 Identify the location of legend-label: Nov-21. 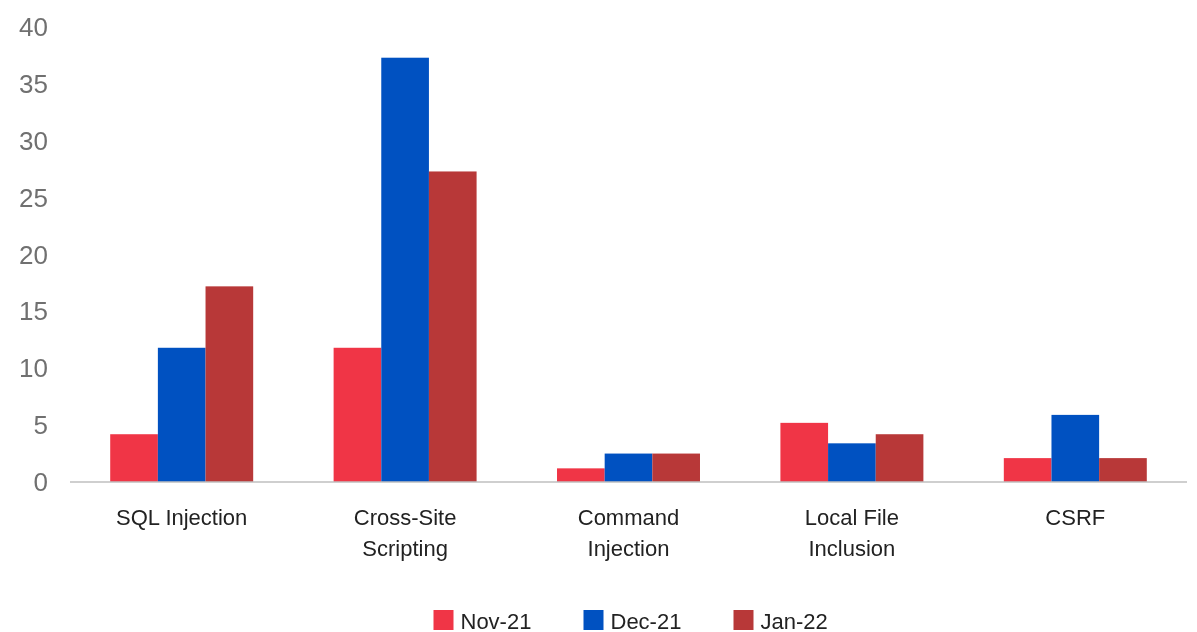
(496, 620).